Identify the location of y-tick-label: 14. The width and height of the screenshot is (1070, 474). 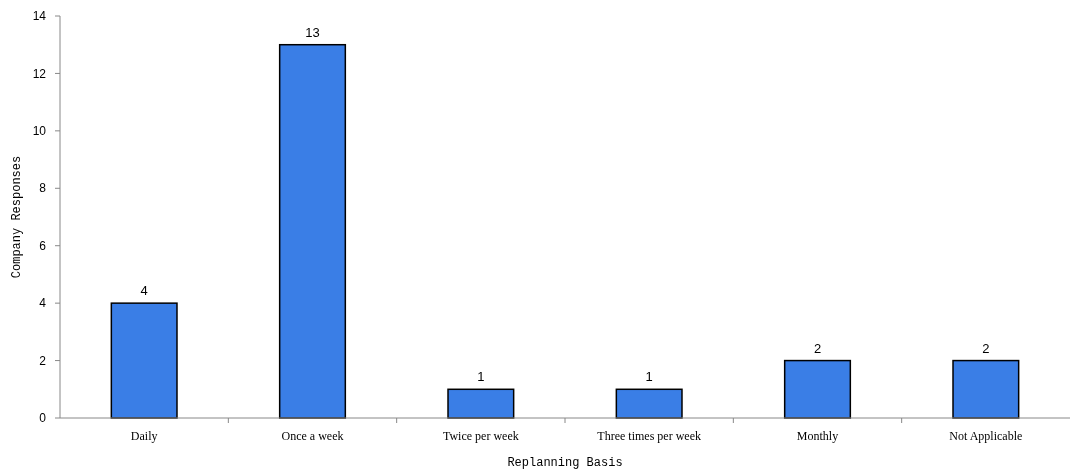
(39, 16).